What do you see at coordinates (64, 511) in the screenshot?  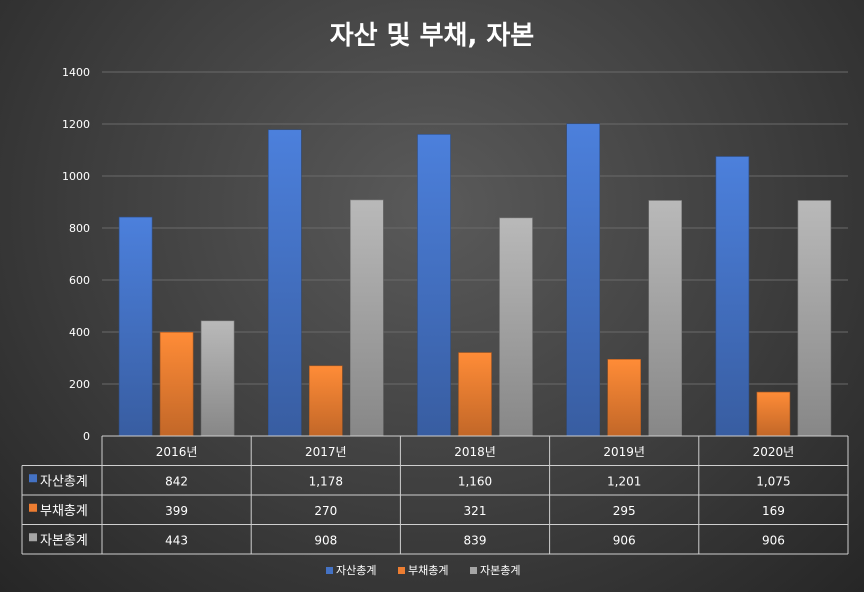 I see `table-series-label: 부채총계` at bounding box center [64, 511].